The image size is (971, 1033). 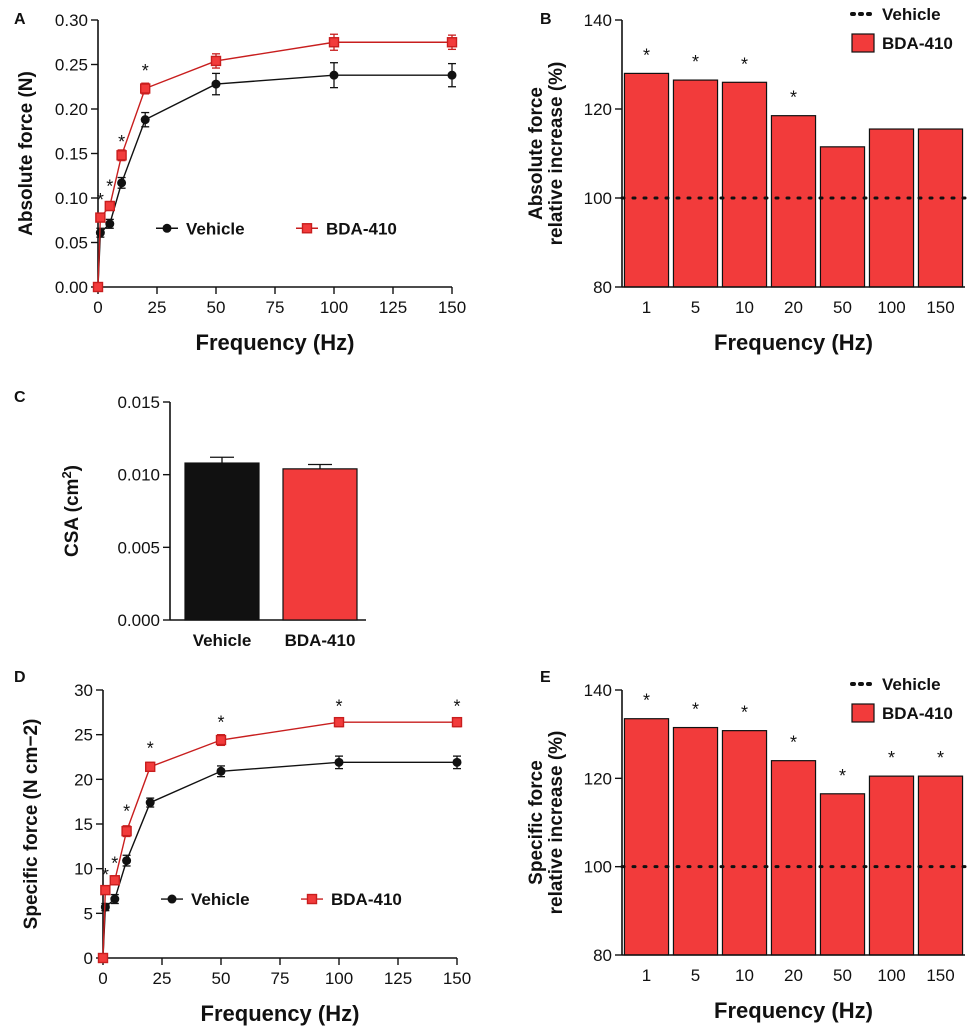 What do you see at coordinates (162, 978) in the screenshot?
I see `x-tick-label: 25` at bounding box center [162, 978].